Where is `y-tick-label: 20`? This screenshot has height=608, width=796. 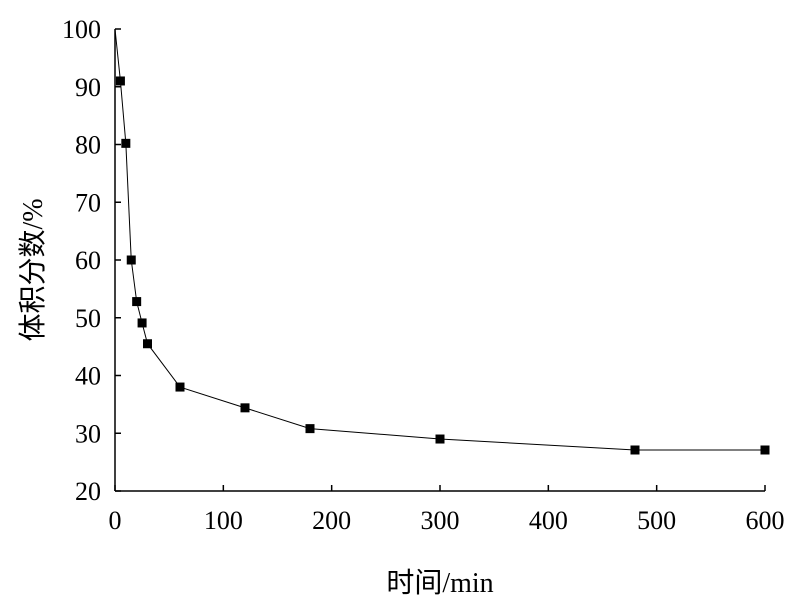
y-tick-label: 20 is located at coordinates (88, 491).